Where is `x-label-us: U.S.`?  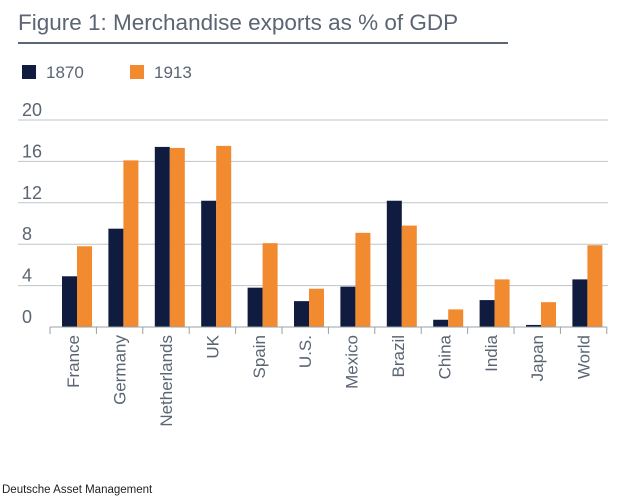
x-label-us: U.S. is located at coordinates (305, 351).